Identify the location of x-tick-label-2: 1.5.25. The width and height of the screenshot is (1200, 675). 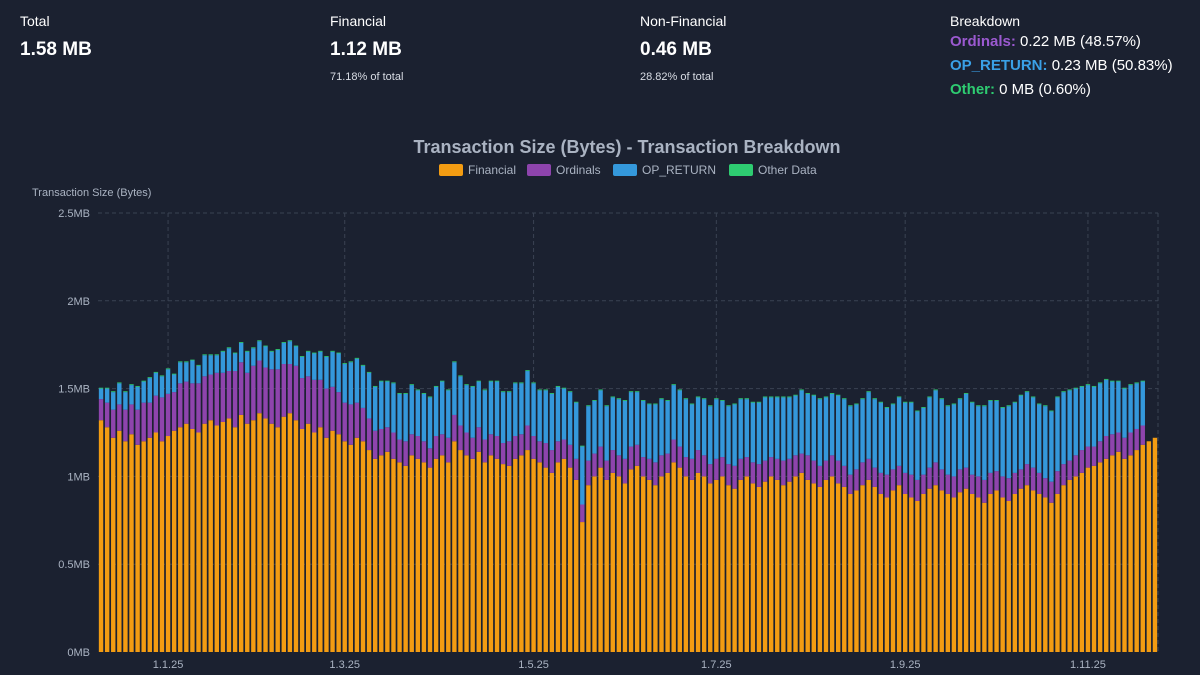
(533, 665).